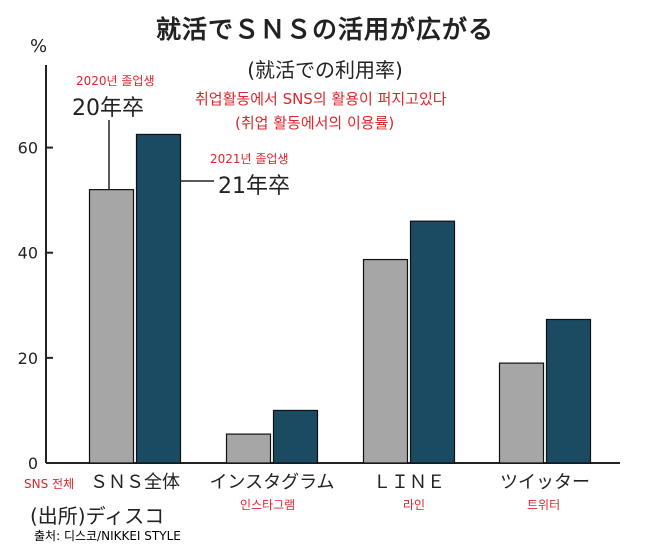  I want to click on category-kr-1: 인스타그램, so click(268, 505).